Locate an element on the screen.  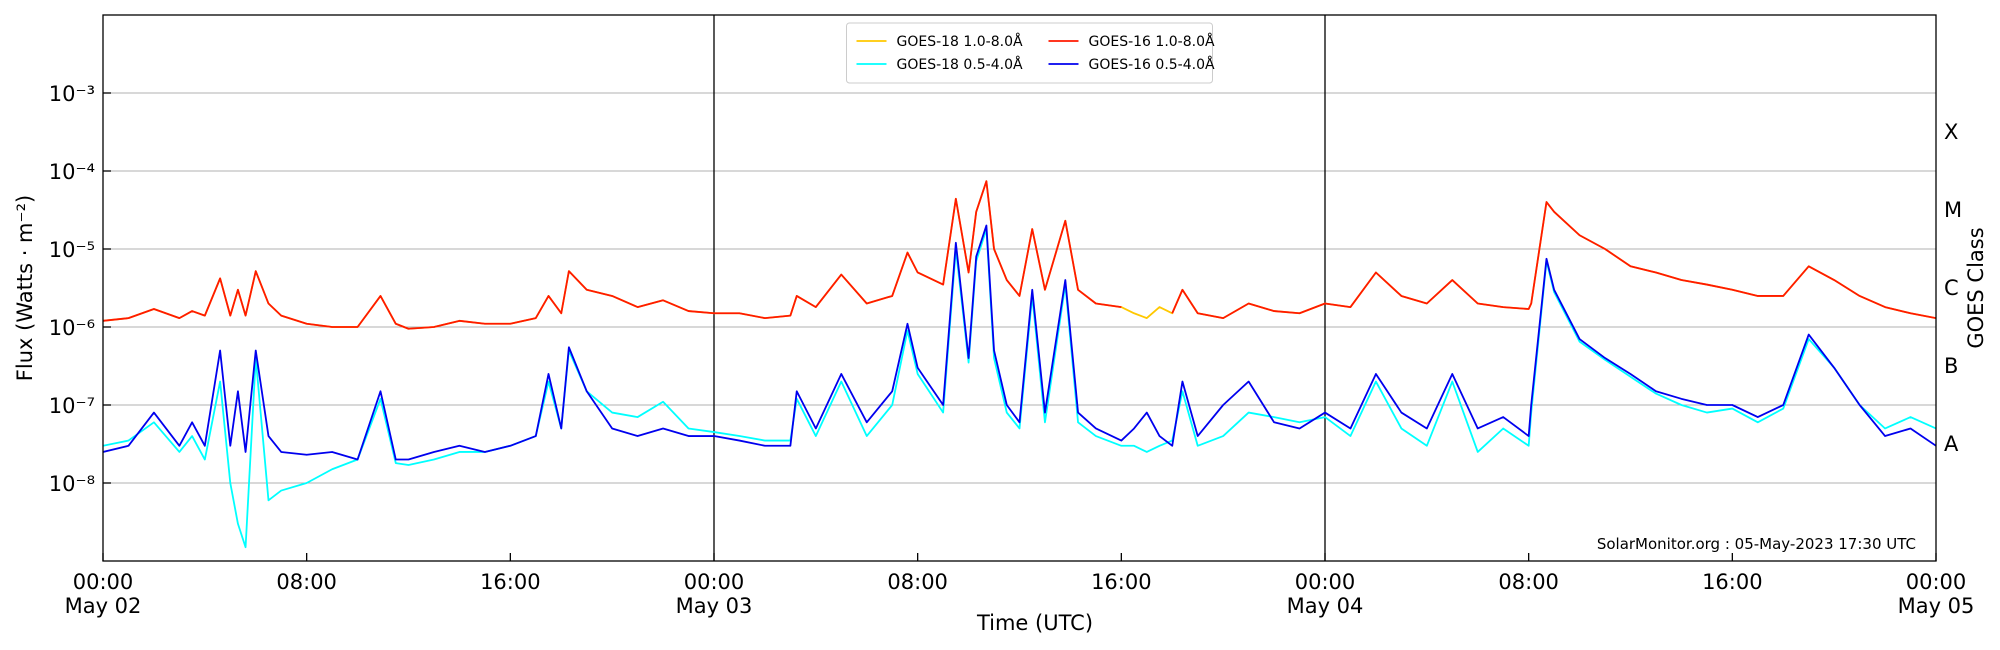
y-axis-label: Flux (Watts · m⁻²) is located at coordinates (25, 288).